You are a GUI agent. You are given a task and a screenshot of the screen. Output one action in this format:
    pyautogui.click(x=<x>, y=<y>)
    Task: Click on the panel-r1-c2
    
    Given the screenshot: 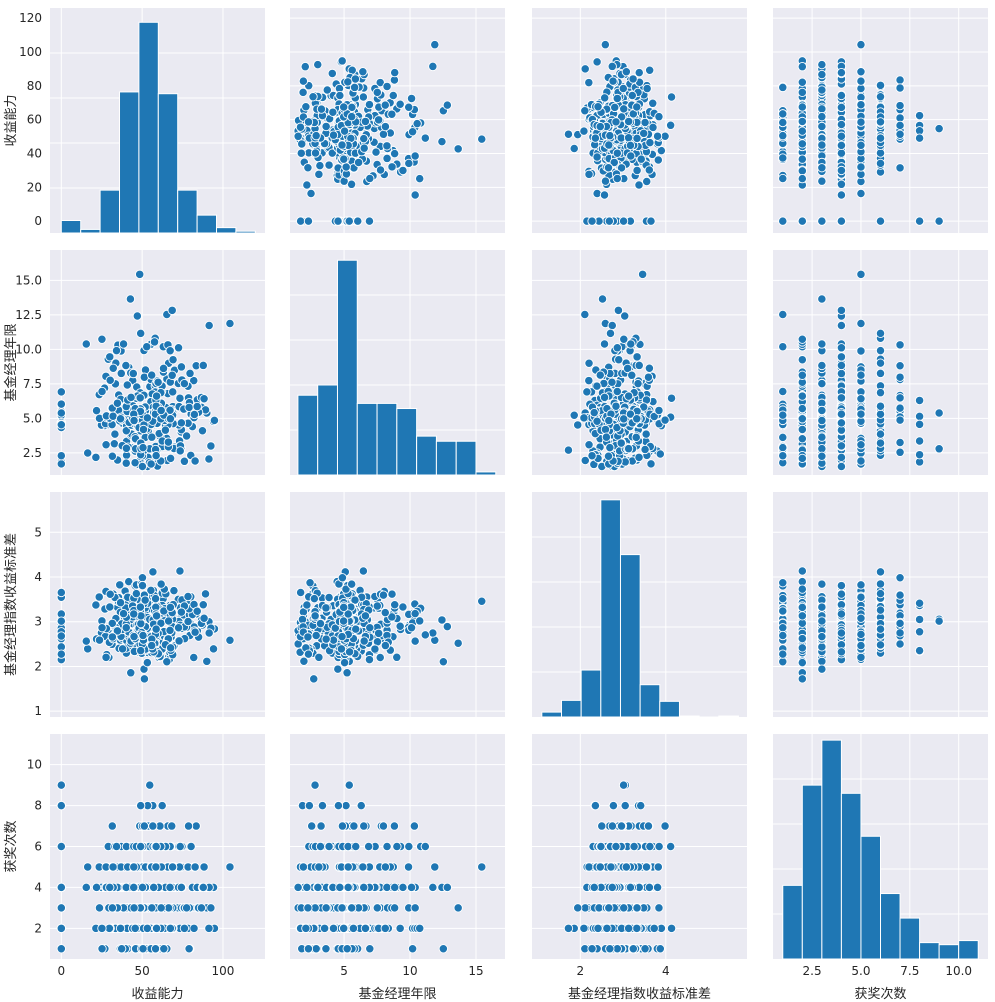 What is the action you would take?
    pyautogui.click(x=639, y=362)
    